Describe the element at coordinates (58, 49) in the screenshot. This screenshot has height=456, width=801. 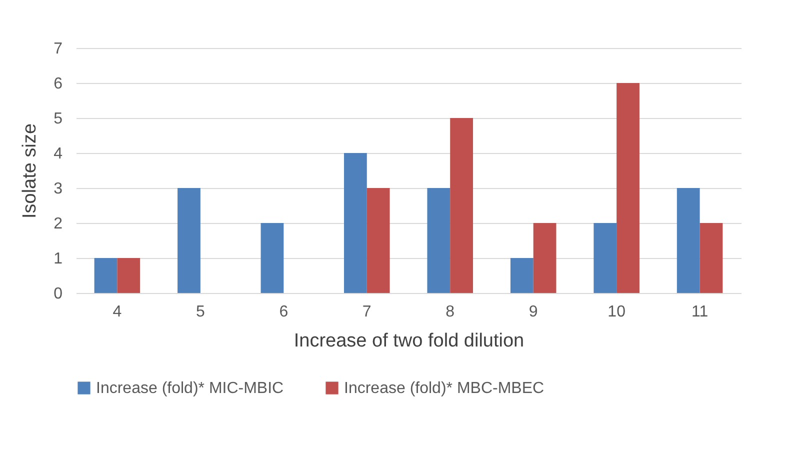
I see `y-tick-label: 7` at that location.